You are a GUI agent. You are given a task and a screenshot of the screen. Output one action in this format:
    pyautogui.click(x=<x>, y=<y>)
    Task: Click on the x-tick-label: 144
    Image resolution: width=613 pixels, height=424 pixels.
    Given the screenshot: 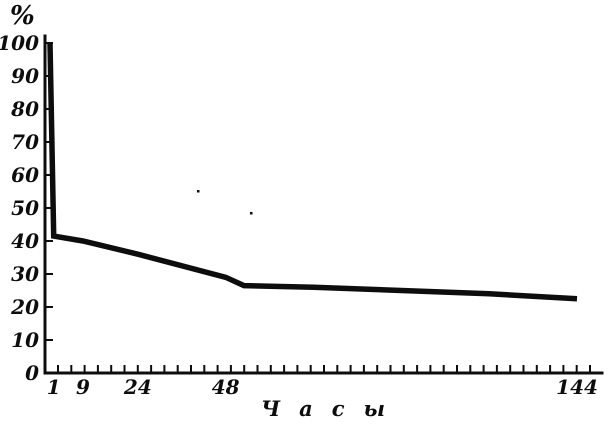 What is the action you would take?
    pyautogui.click(x=577, y=387)
    